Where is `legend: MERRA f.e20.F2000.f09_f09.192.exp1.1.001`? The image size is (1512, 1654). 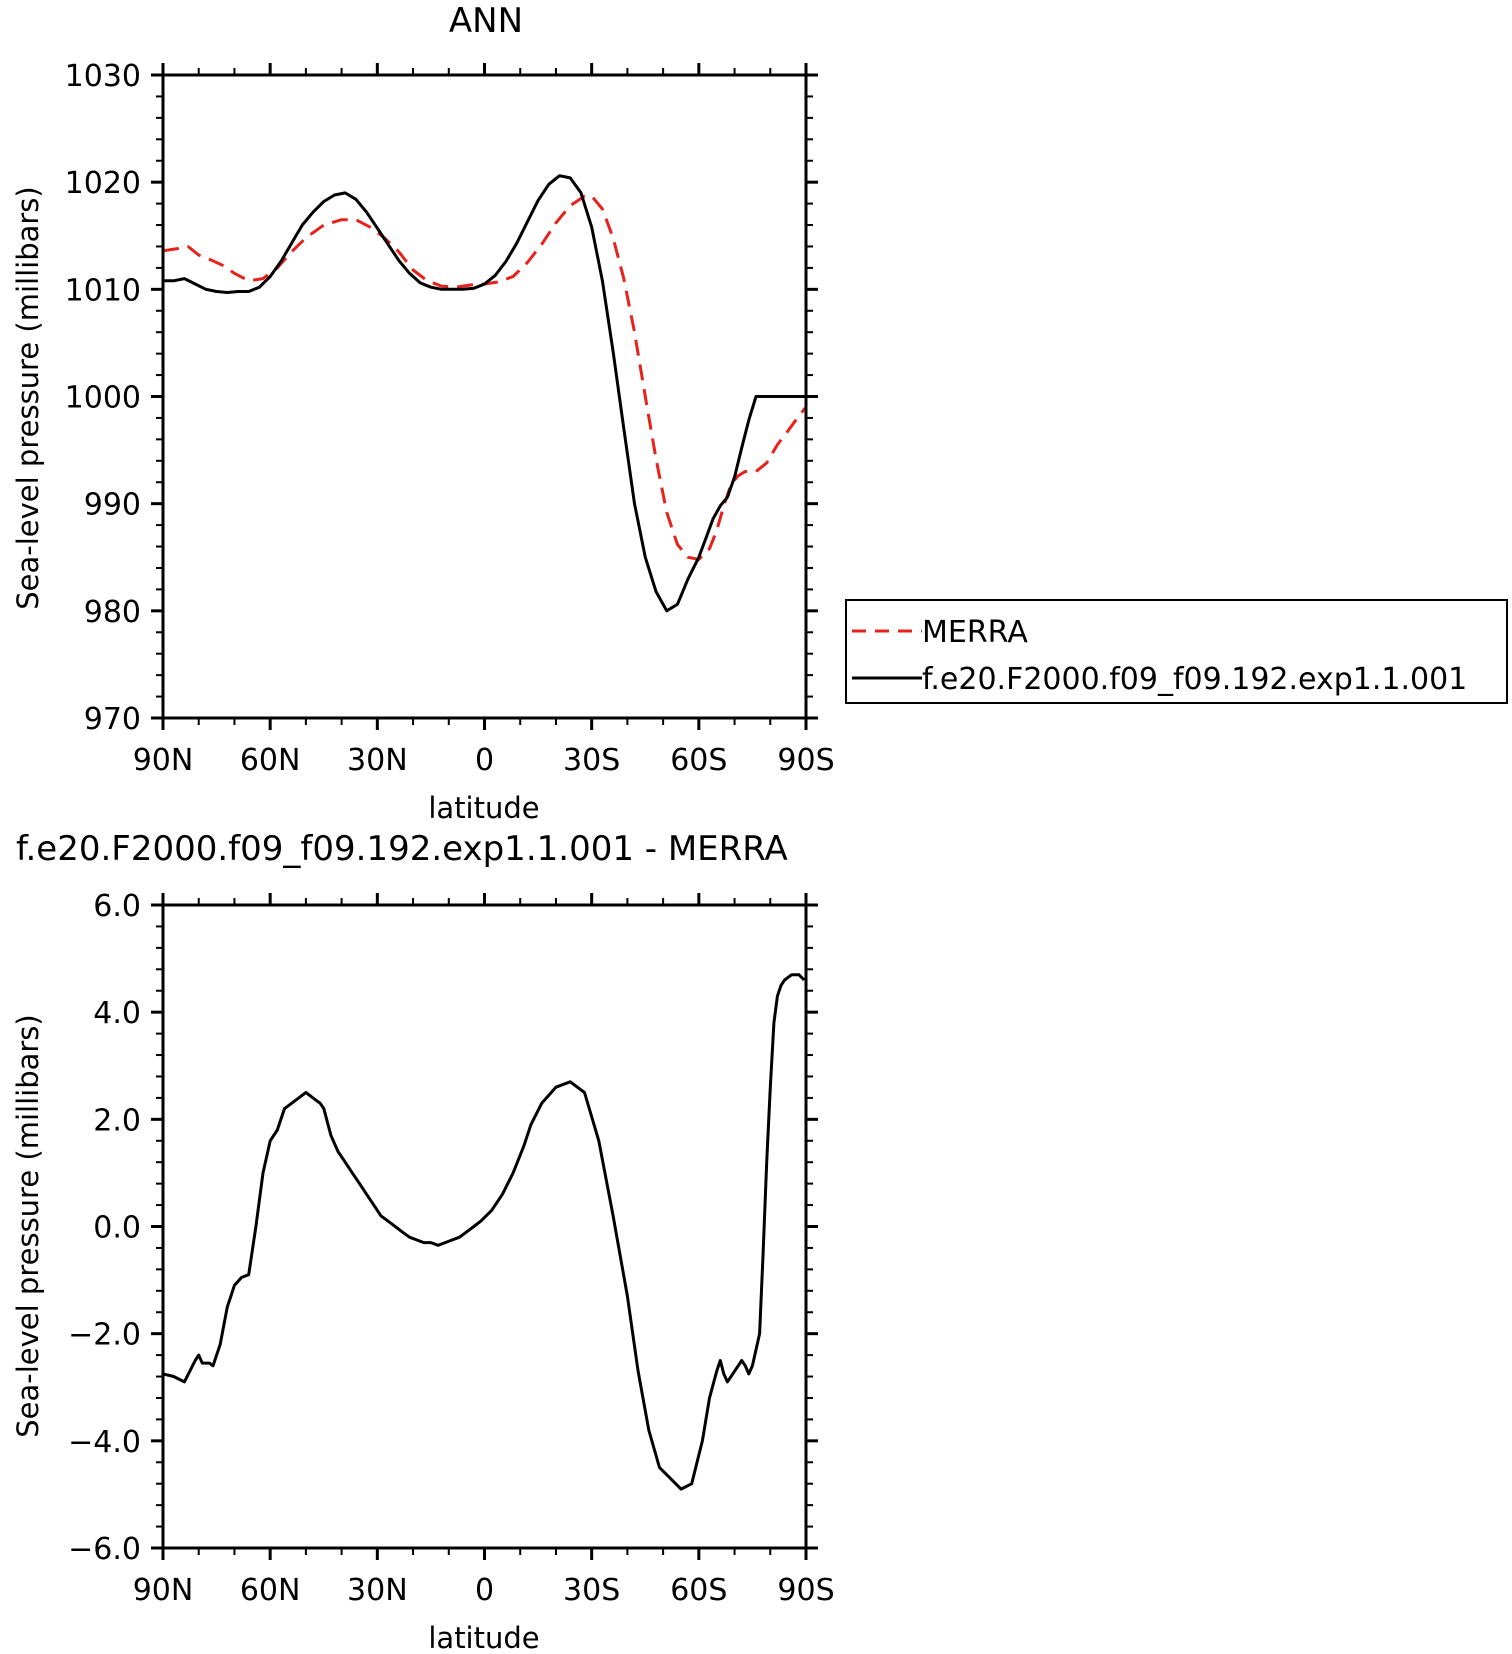
legend: MERRA f.e20.F2000.f09_f09.192.exp1.1.001 is located at coordinates (1176, 651).